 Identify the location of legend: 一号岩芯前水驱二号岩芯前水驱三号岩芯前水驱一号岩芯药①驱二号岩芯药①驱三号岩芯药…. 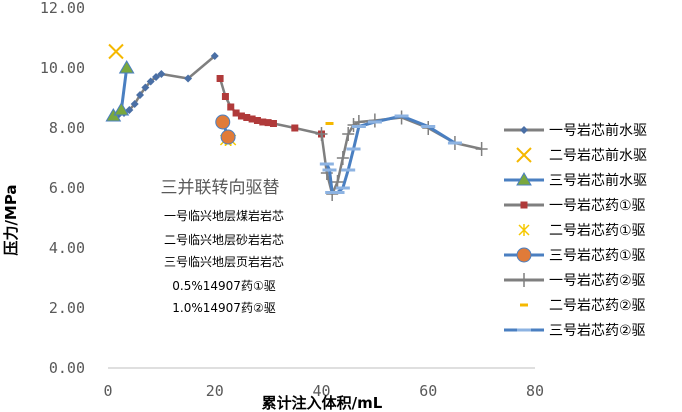
(575, 230).